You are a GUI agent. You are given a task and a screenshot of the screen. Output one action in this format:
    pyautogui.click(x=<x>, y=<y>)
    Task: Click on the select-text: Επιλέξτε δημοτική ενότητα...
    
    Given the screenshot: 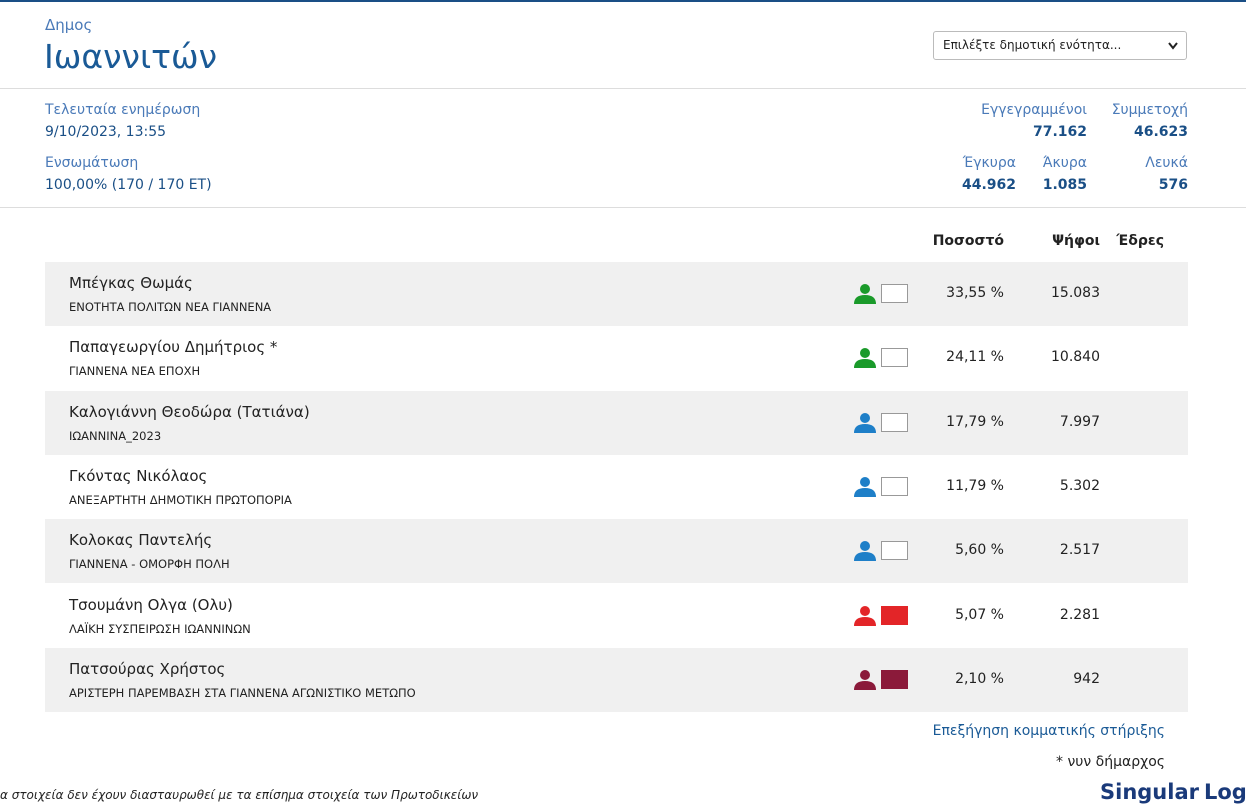 What is the action you would take?
    pyautogui.click(x=1032, y=45)
    